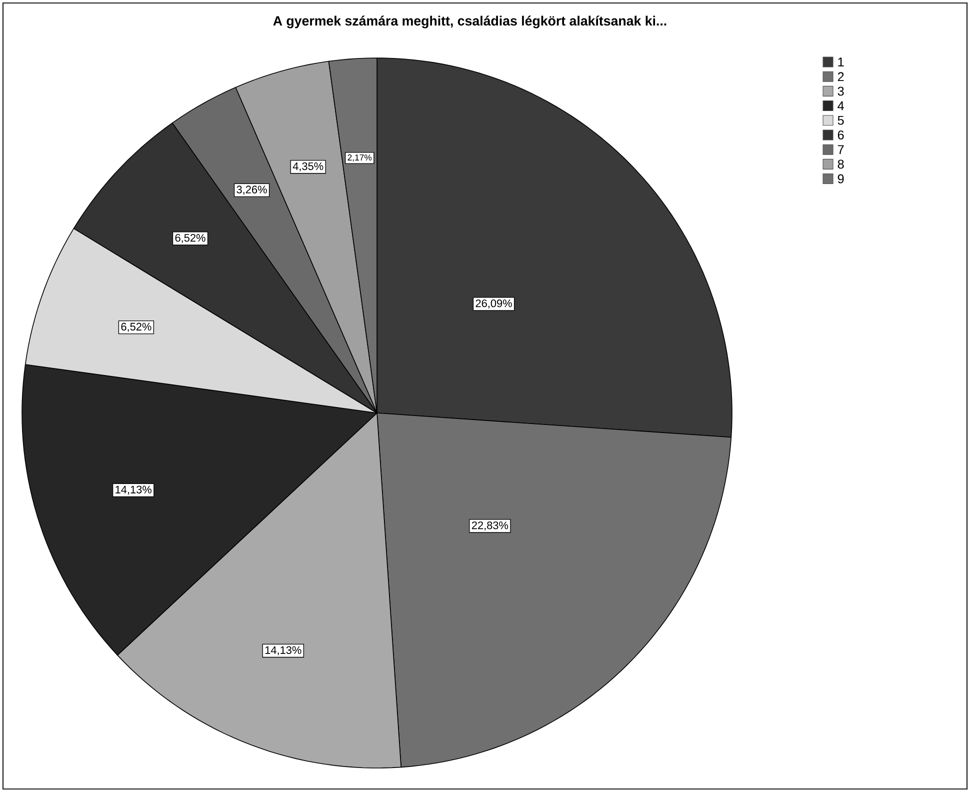  Describe the element at coordinates (841, 77) in the screenshot. I see `legend-label: 2` at that location.